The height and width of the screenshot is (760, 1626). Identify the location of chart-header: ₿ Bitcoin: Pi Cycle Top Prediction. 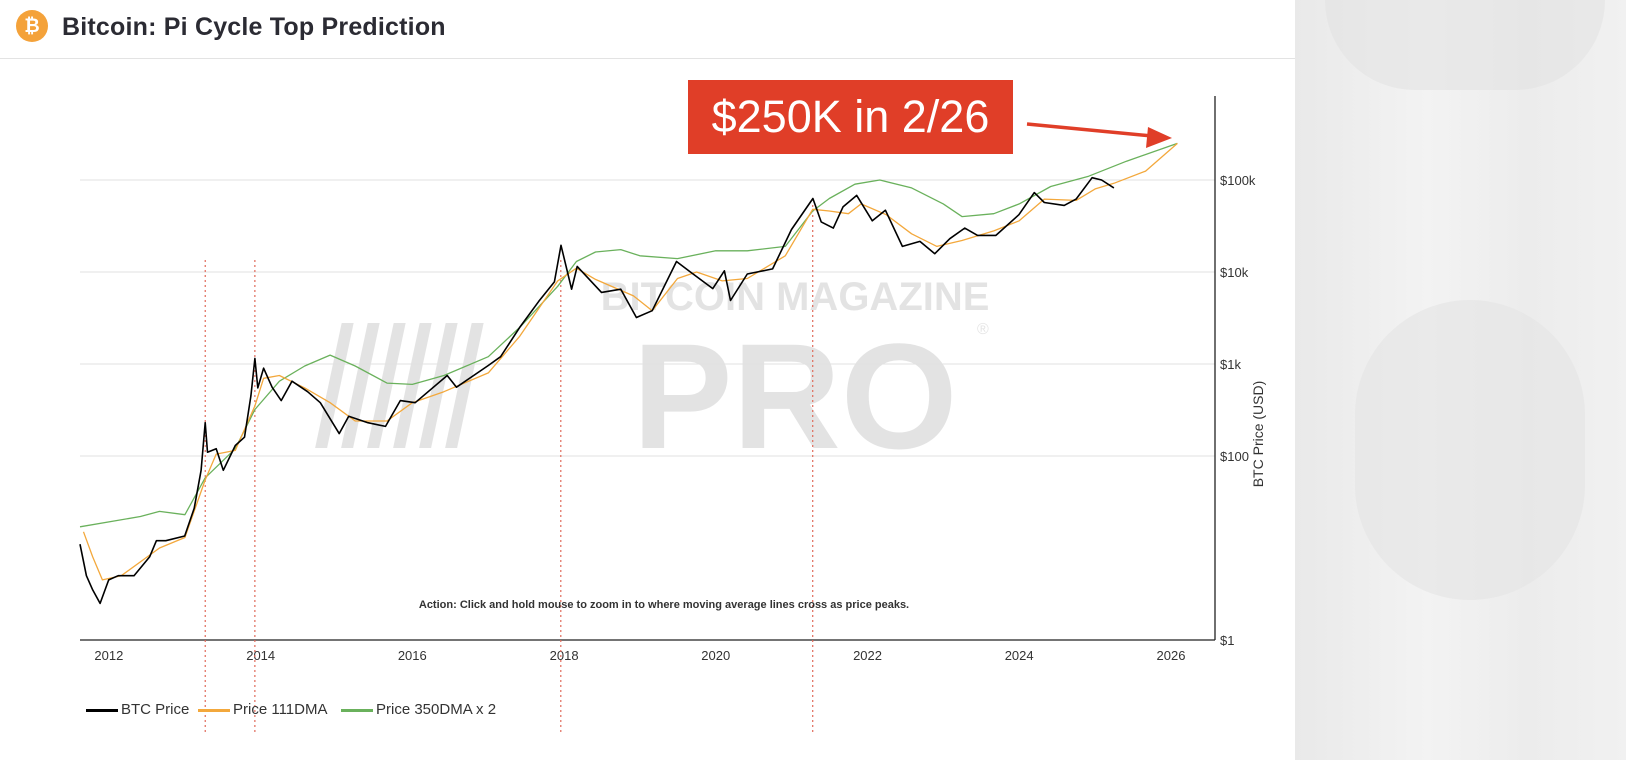
(647, 29).